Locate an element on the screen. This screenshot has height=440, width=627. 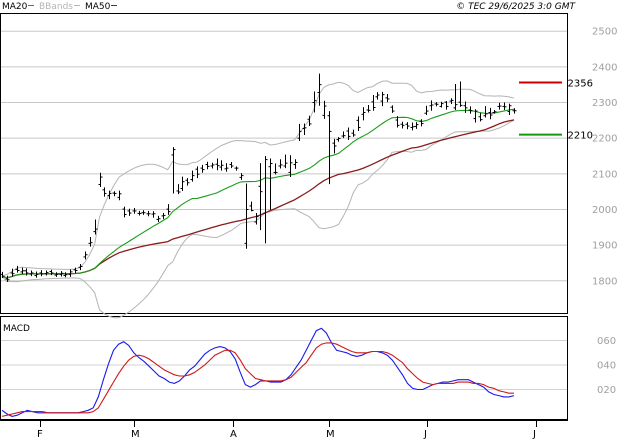
macd-tick-label: 040 is located at coordinates (606, 366).